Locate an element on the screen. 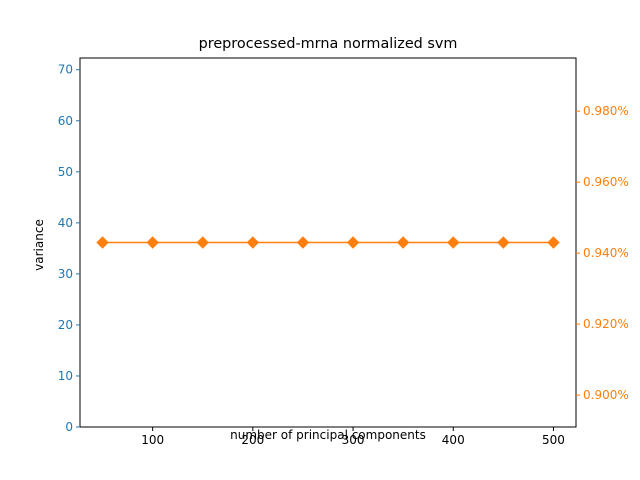 Image resolution: width=640 pixels, height=480 pixels. x-axis-label: number of principal components is located at coordinates (328, 435).